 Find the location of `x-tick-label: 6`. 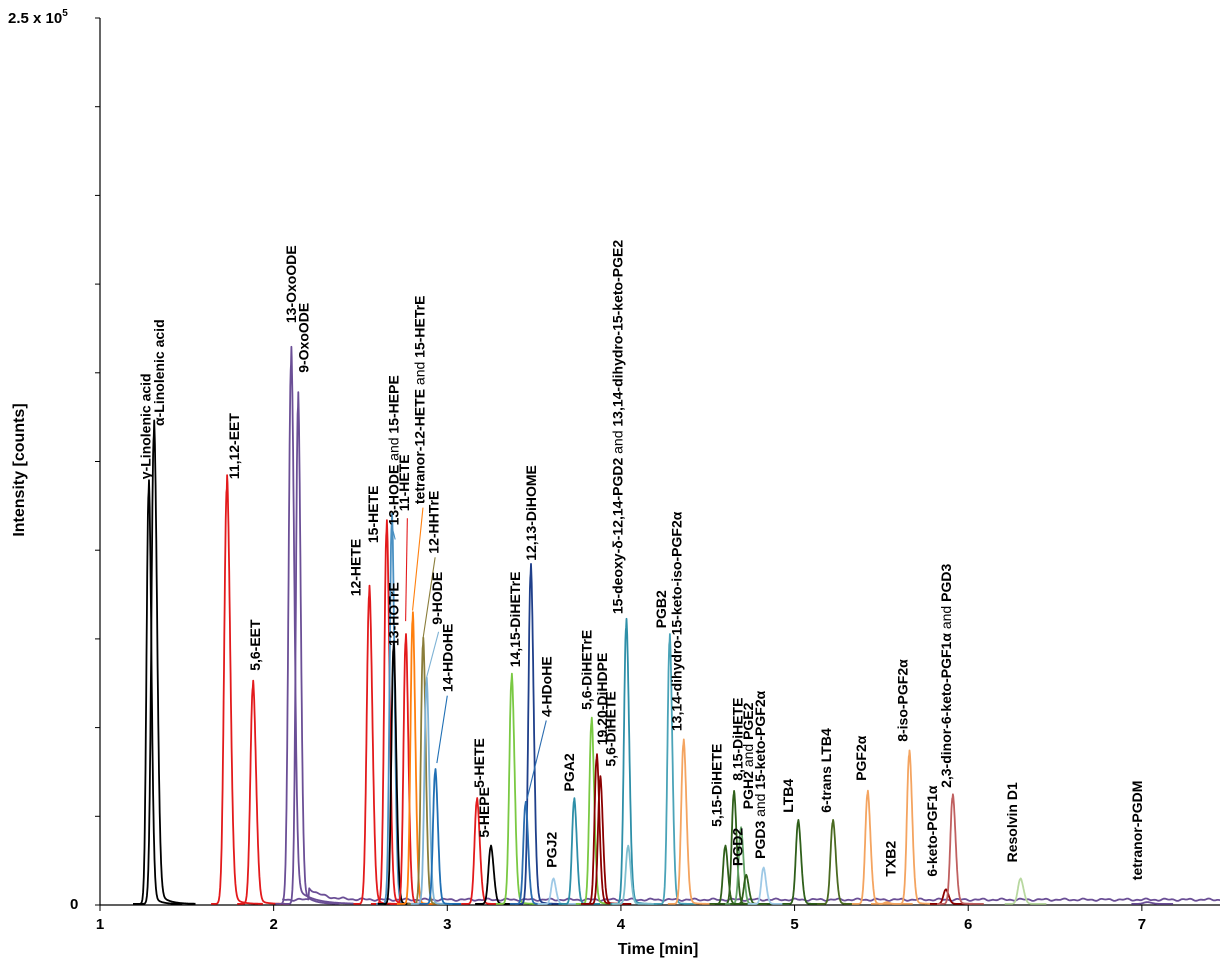

x-tick-label: 6 is located at coordinates (968, 924).